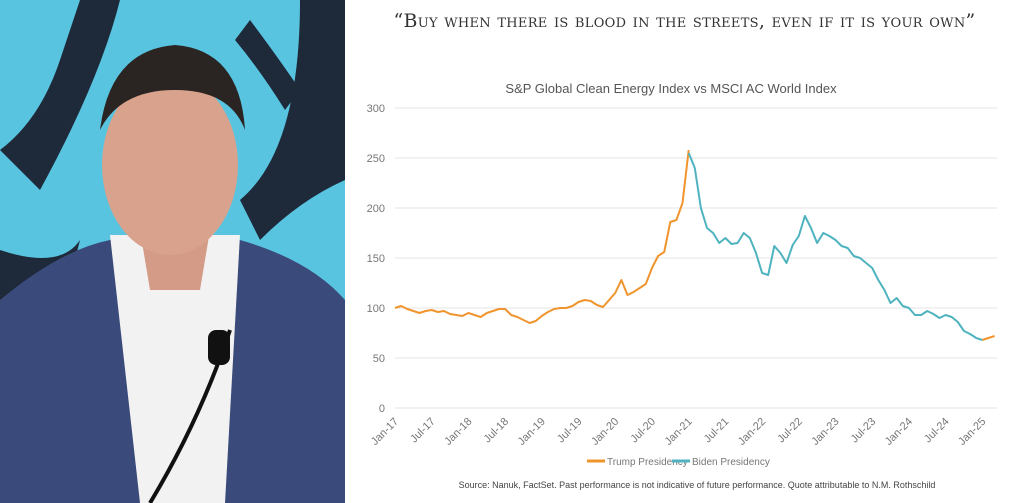 This screenshot has width=1024, height=503. What do you see at coordinates (376, 209) in the screenshot?
I see `y-tick-label: 200` at bounding box center [376, 209].